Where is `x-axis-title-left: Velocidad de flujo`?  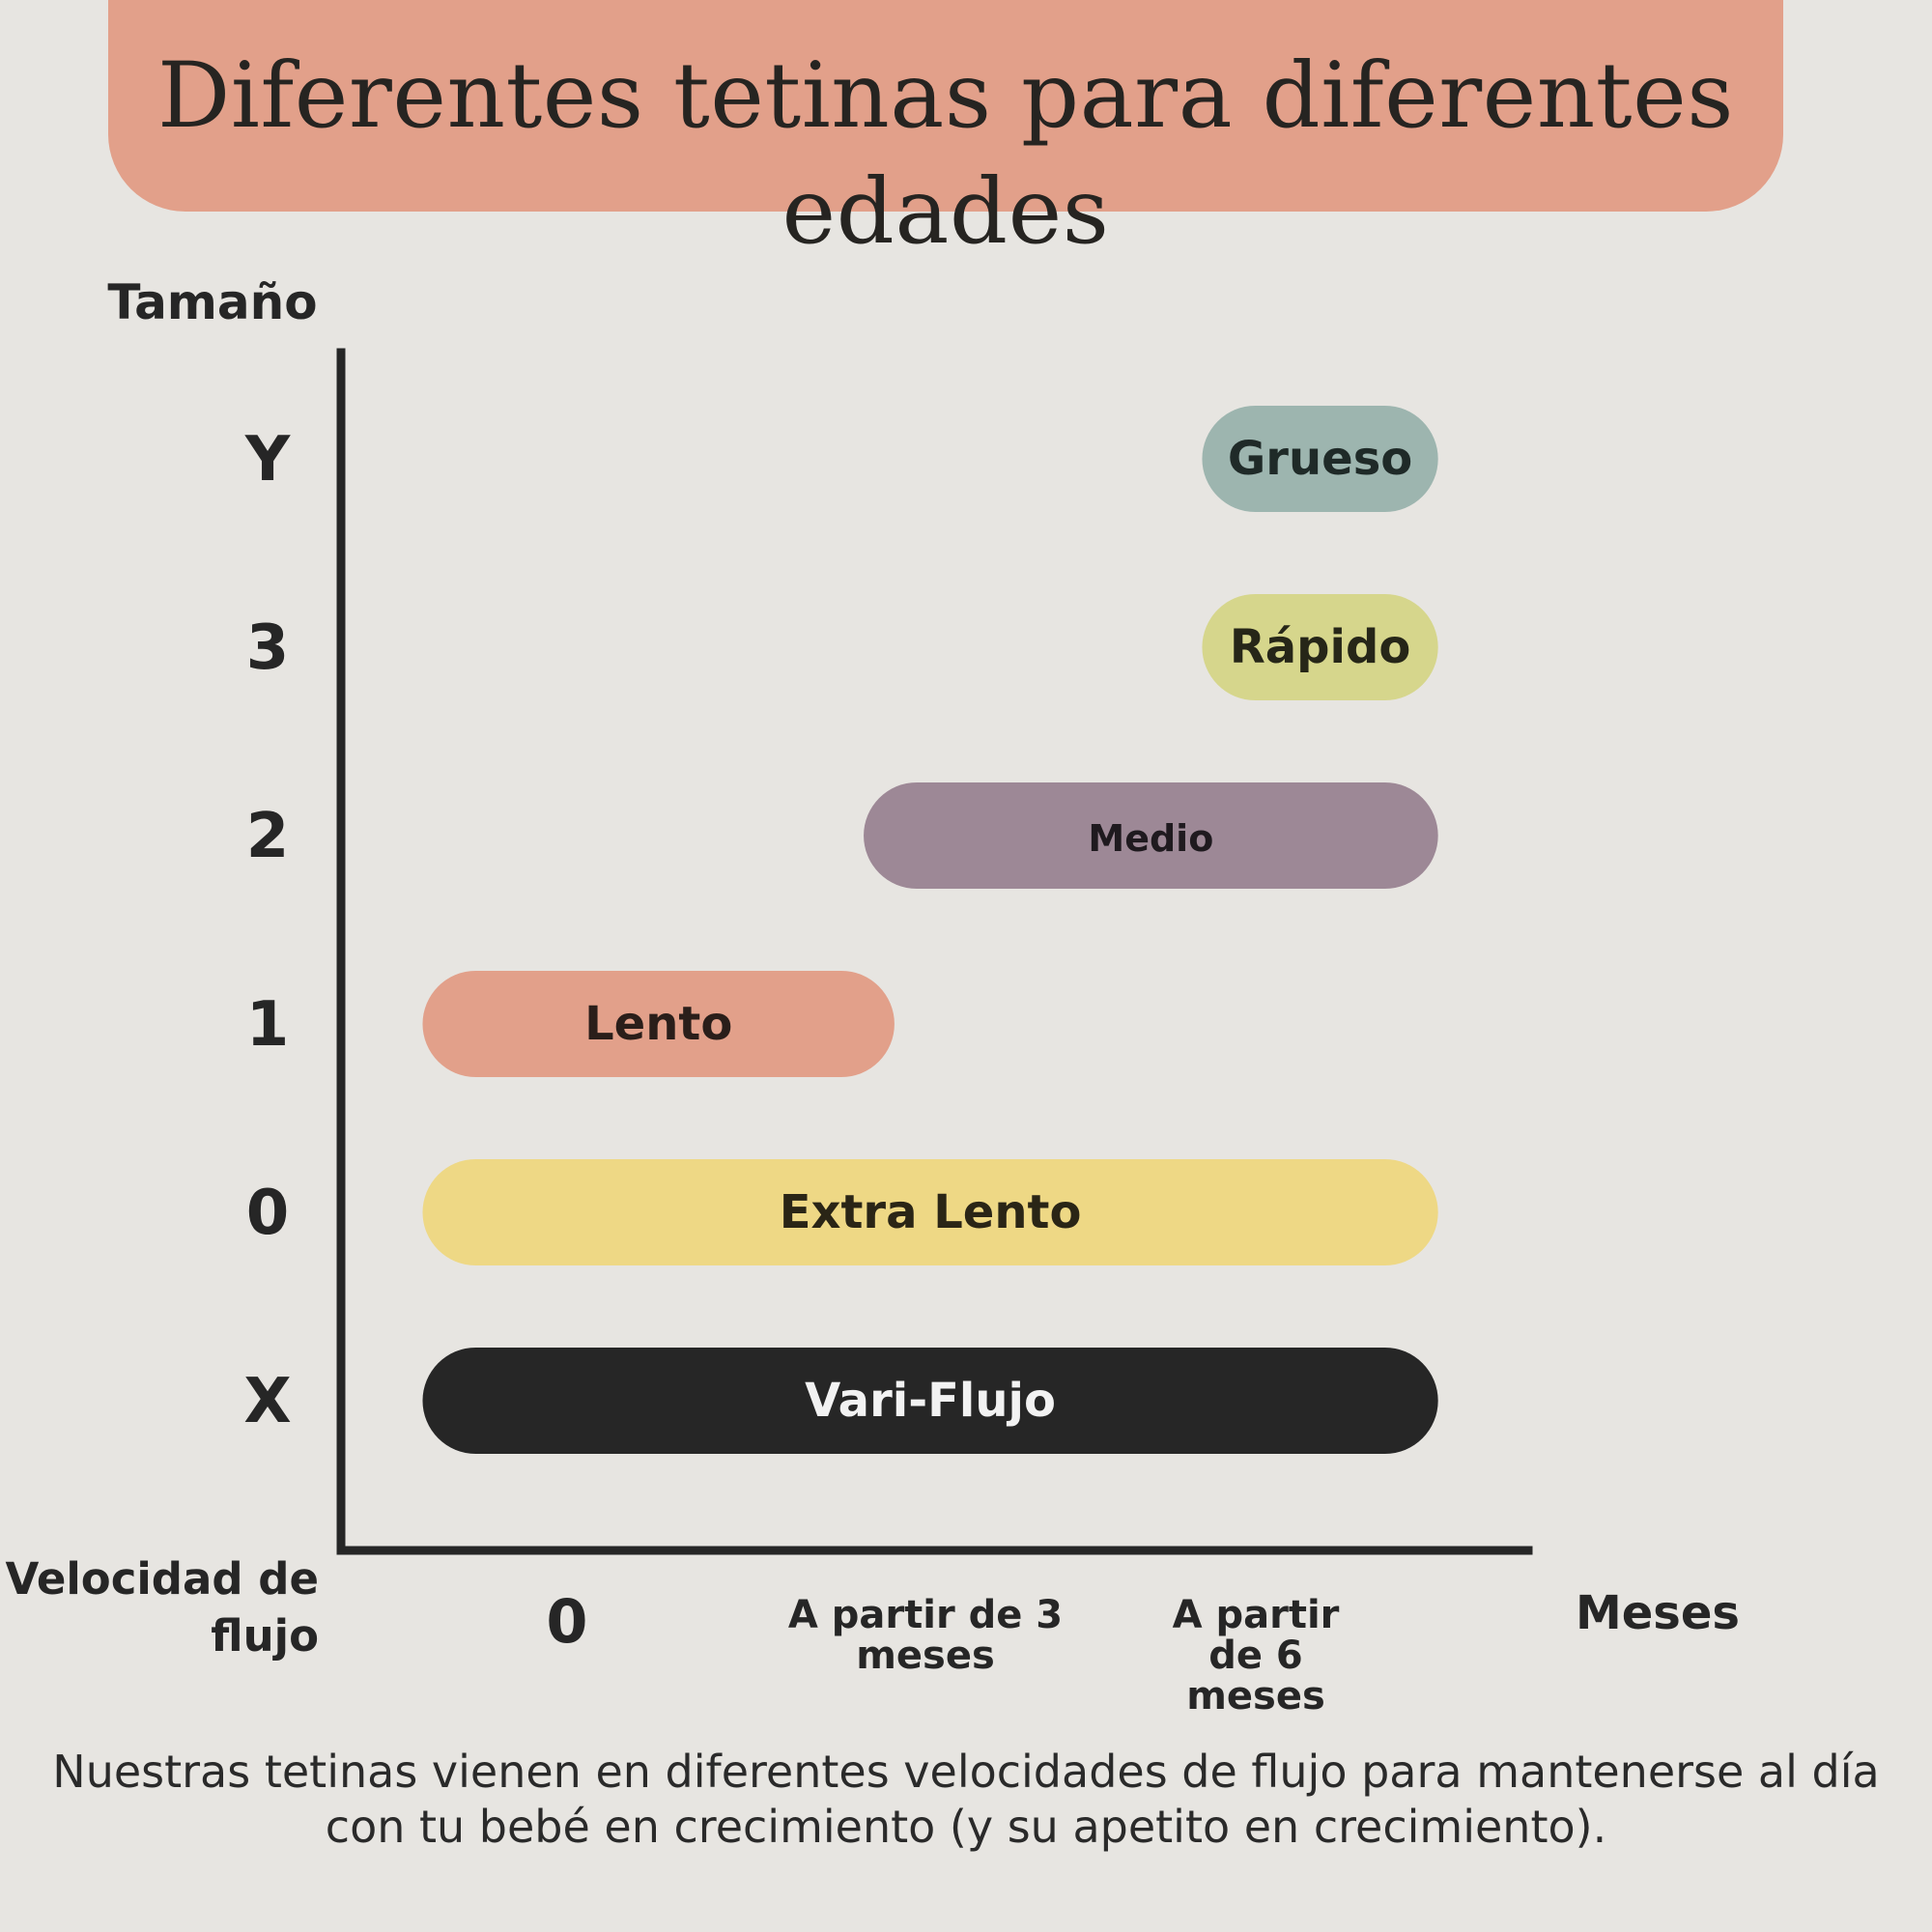 x-axis-title-left: Velocidad de flujo is located at coordinates (162, 1607).